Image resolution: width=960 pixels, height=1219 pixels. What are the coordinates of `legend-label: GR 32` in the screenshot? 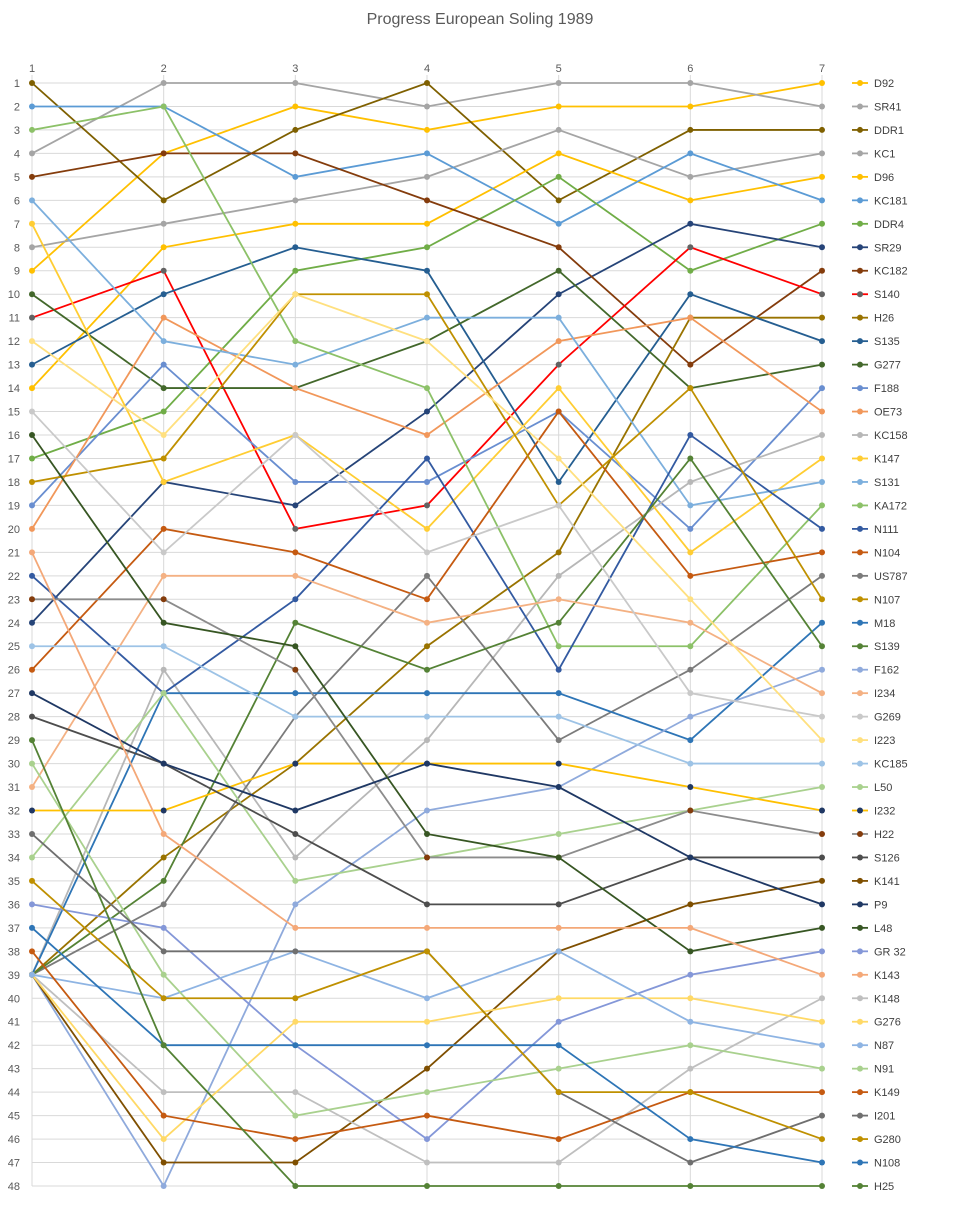 It's located at (890, 952).